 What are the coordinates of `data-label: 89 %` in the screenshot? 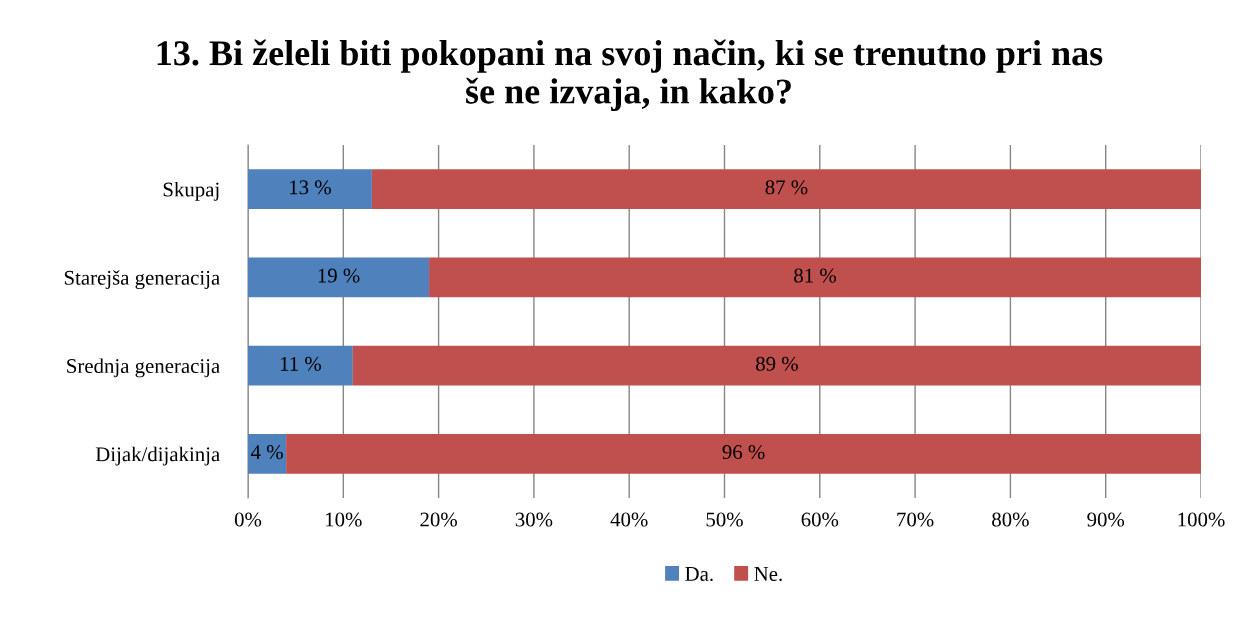 It's located at (777, 363).